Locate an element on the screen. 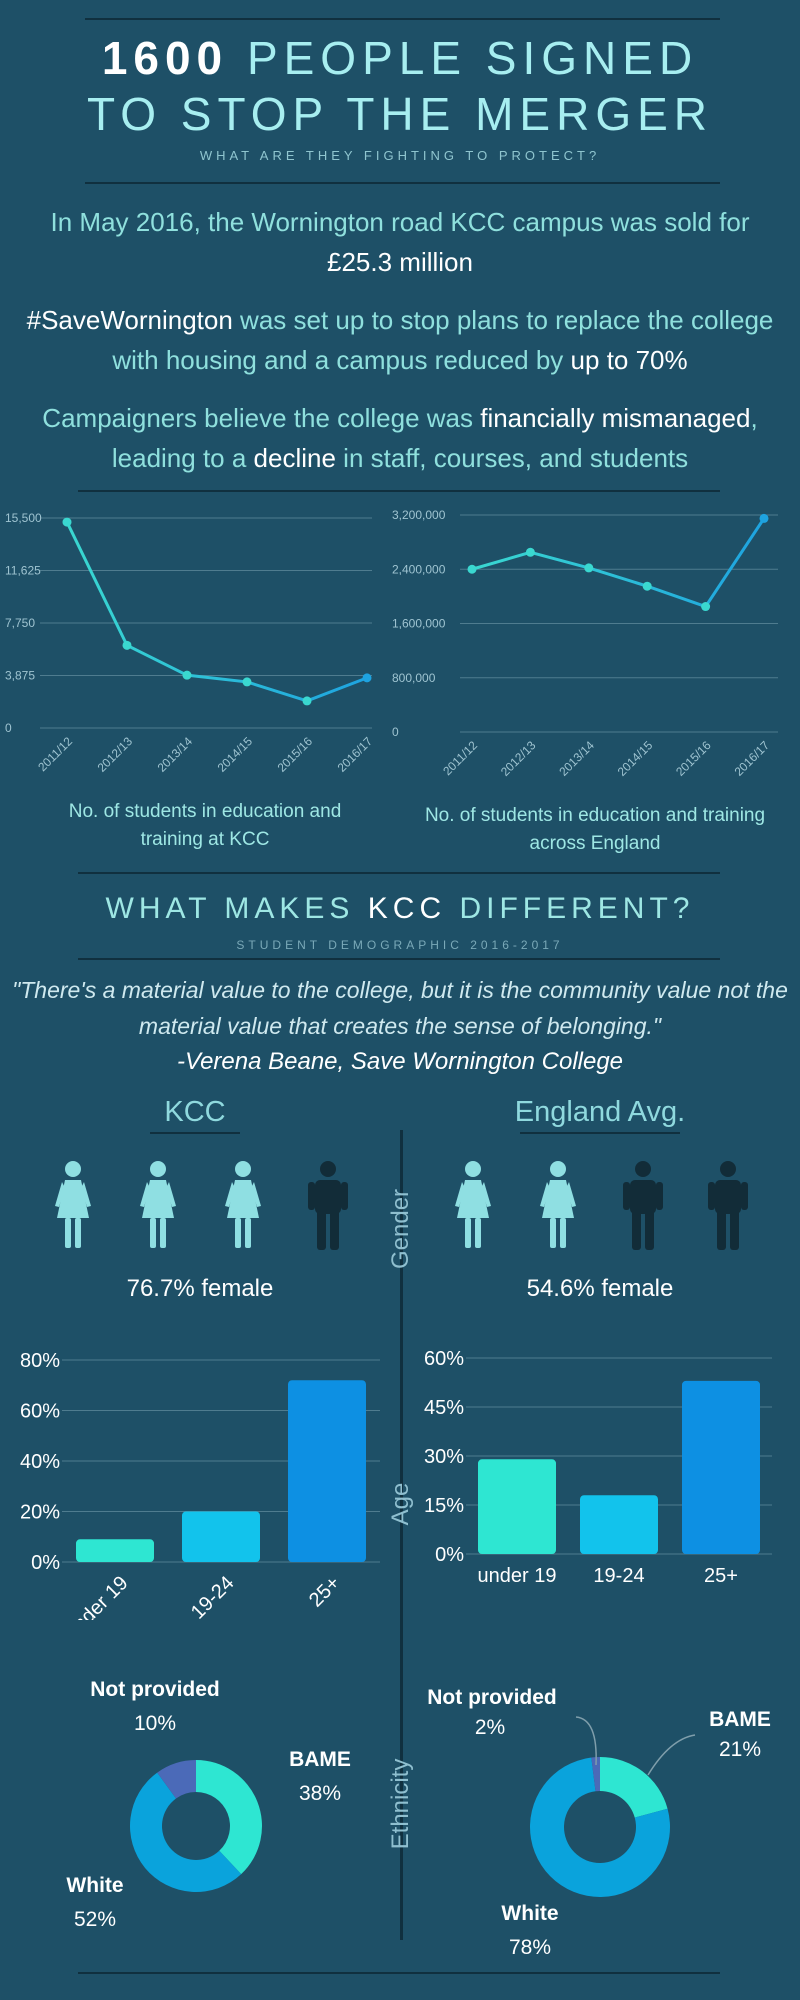 The image size is (800, 2000). page-subtitle: WHAT ARE THEY FIGHTING TO PROTECT? is located at coordinates (400, 155).